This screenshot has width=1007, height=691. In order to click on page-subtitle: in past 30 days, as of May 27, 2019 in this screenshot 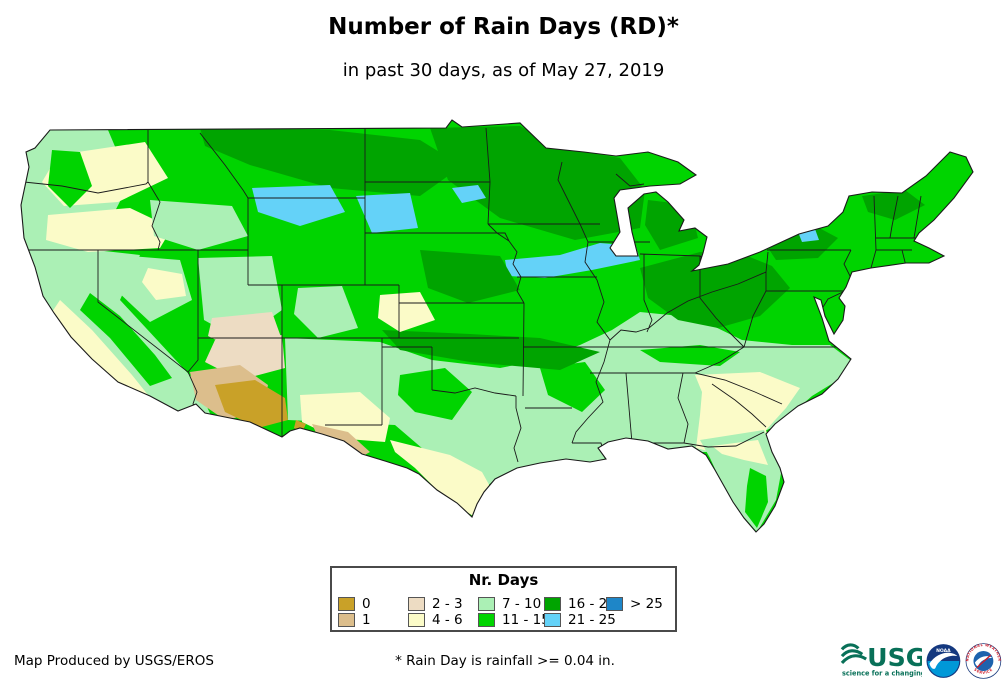, I will do `click(503, 70)`.